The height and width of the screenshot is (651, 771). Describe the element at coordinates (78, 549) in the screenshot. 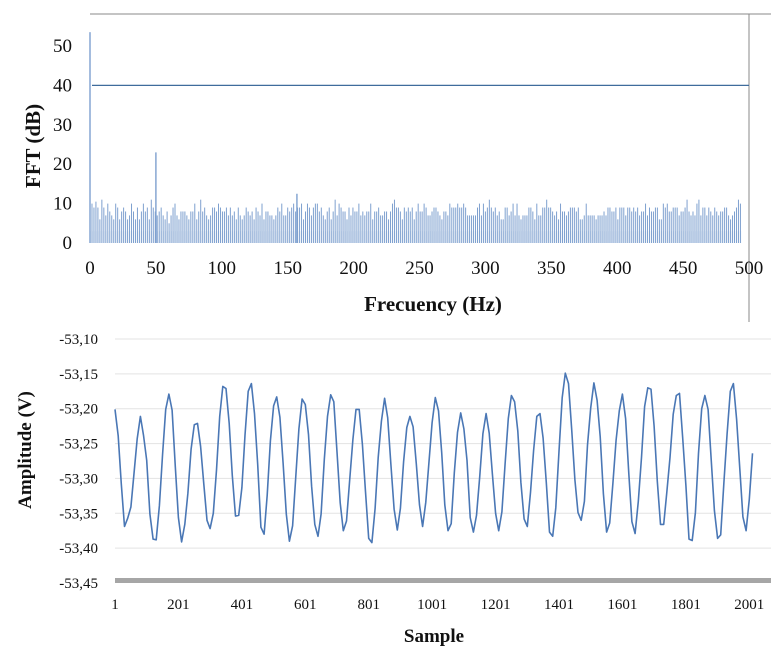

I see `y-tick-label: -53,40` at that location.